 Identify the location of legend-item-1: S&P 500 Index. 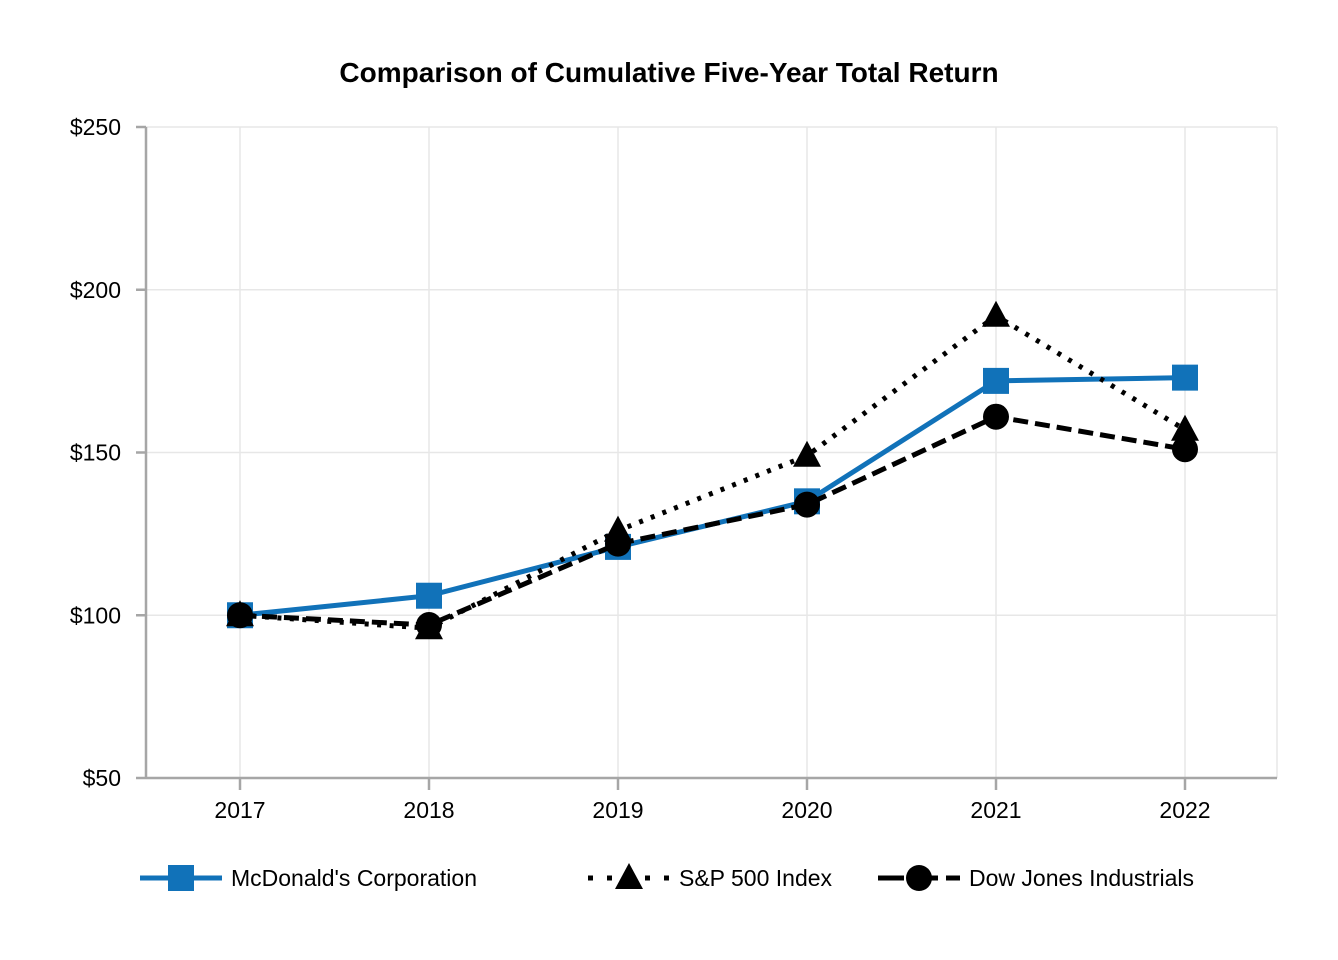
(710, 878).